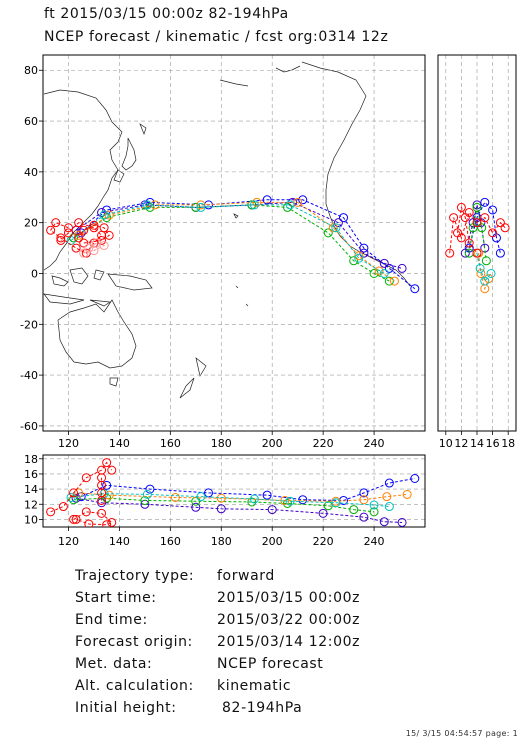 This screenshot has width=532, height=752. What do you see at coordinates (270, 664) in the screenshot?
I see `info-value: NCEP forecast` at bounding box center [270, 664].